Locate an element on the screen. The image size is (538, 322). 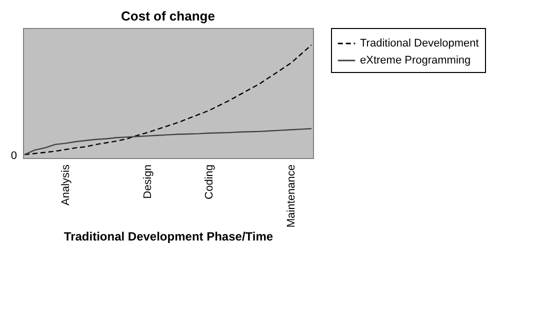
chart-title: Cost of change is located at coordinates (168, 16).